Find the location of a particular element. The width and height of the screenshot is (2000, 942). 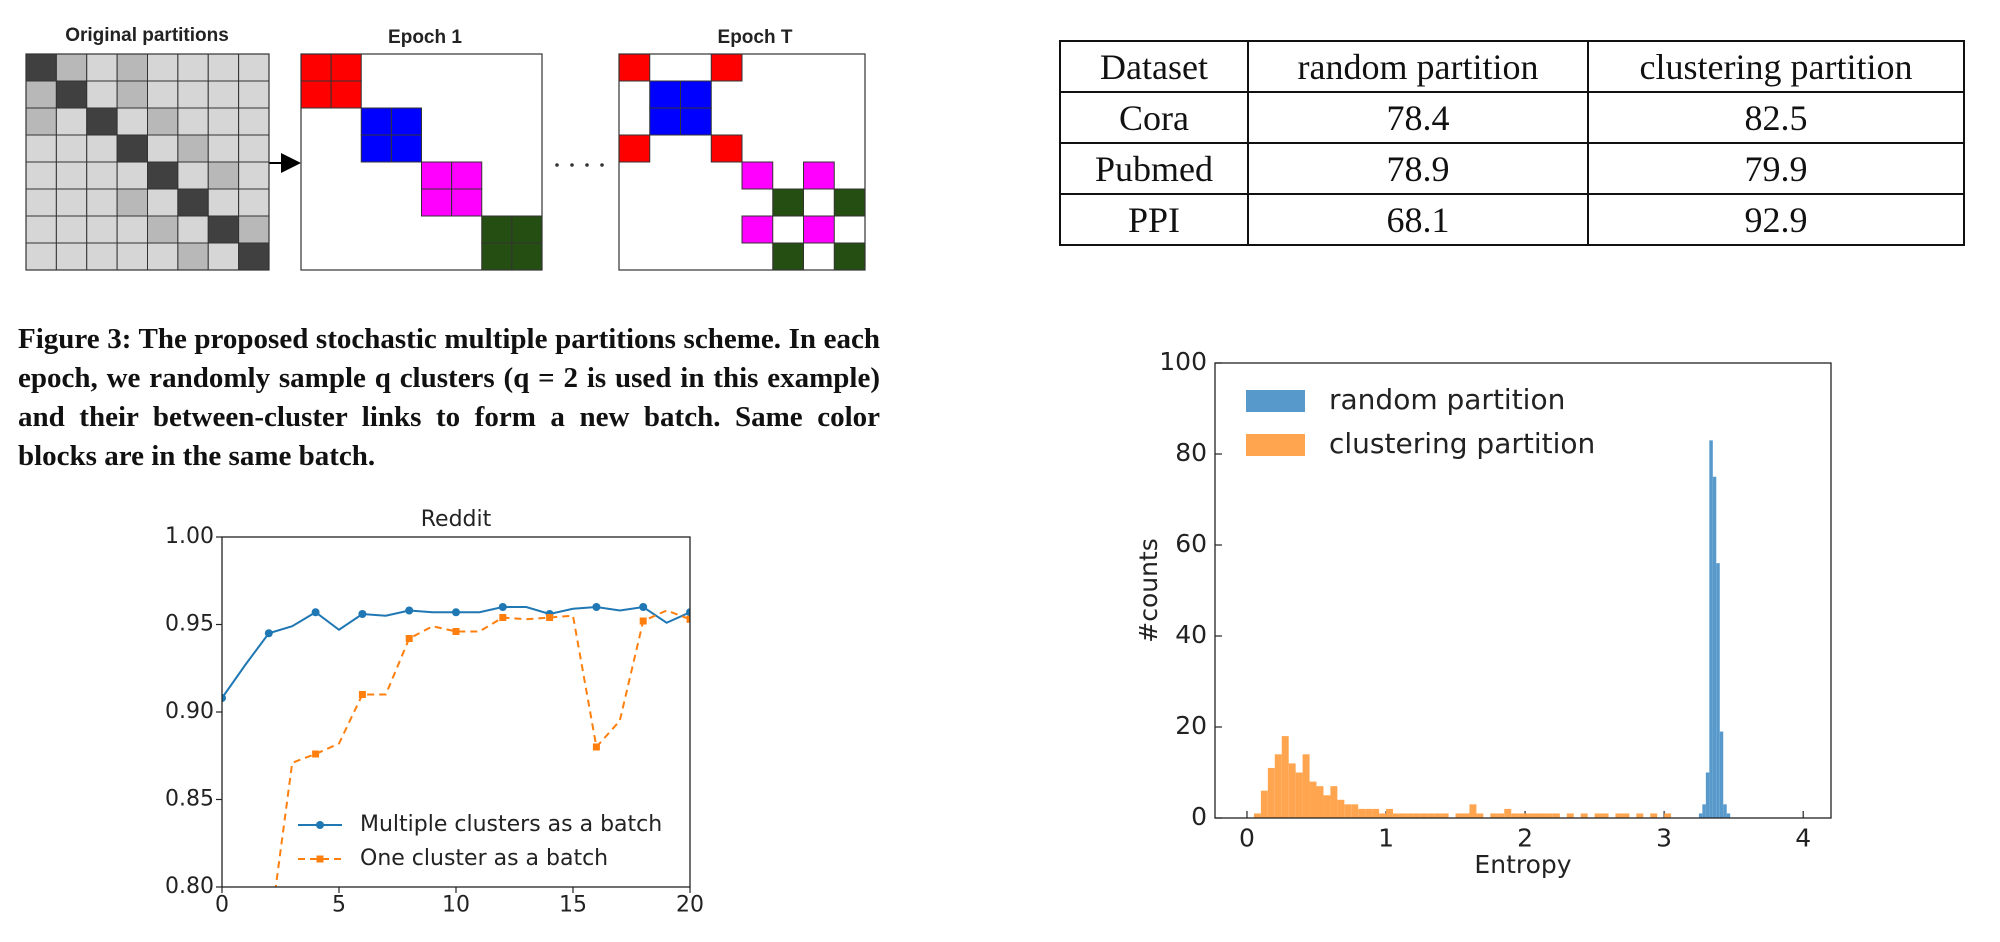

cell: 79.9 is located at coordinates (1776, 168).